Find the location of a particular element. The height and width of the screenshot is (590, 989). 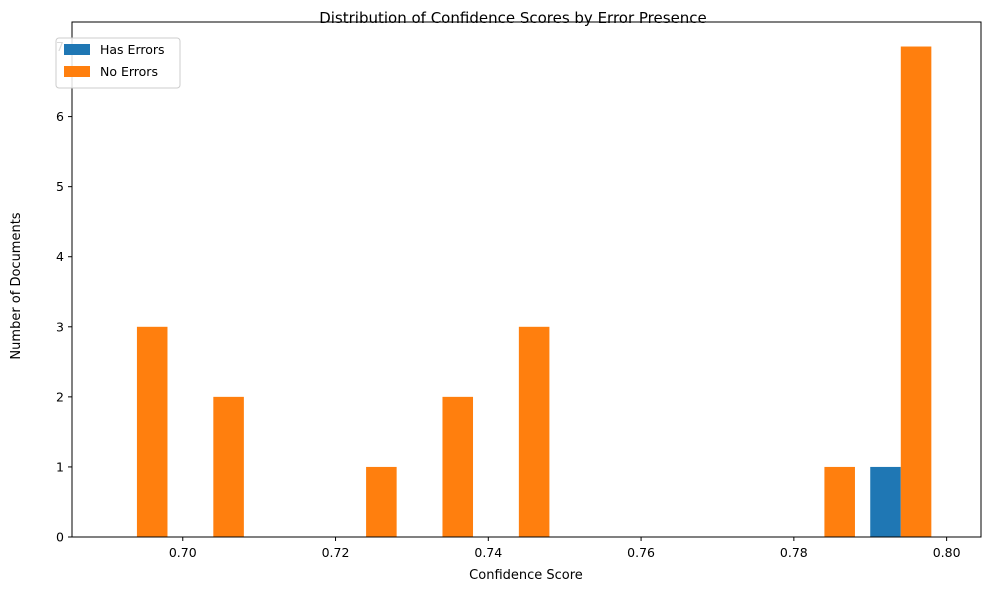

y-tick-label: 2 is located at coordinates (60, 396).